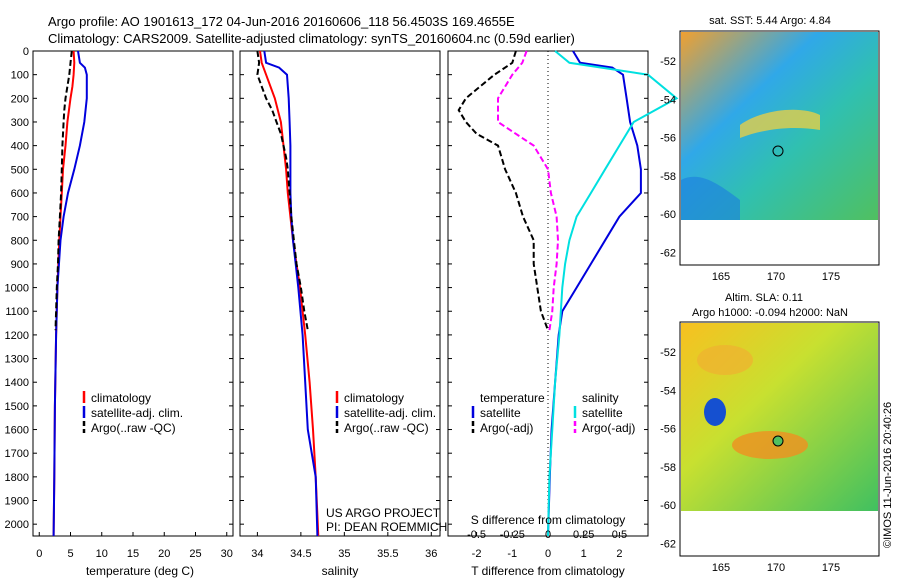  What do you see at coordinates (17, 502) in the screenshot?
I see `depth-tick-label: 1900` at bounding box center [17, 502].